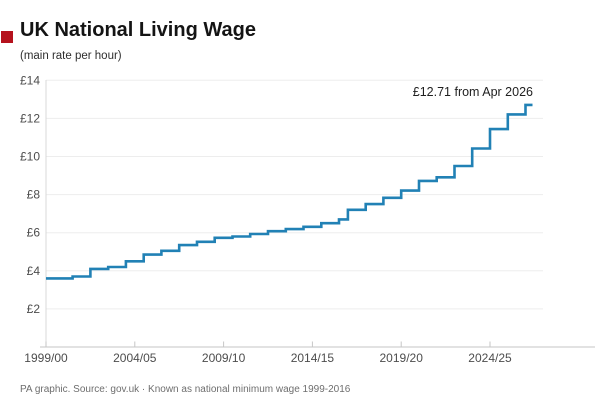  What do you see at coordinates (34, 195) in the screenshot?
I see `y-axis-label: £8` at bounding box center [34, 195].